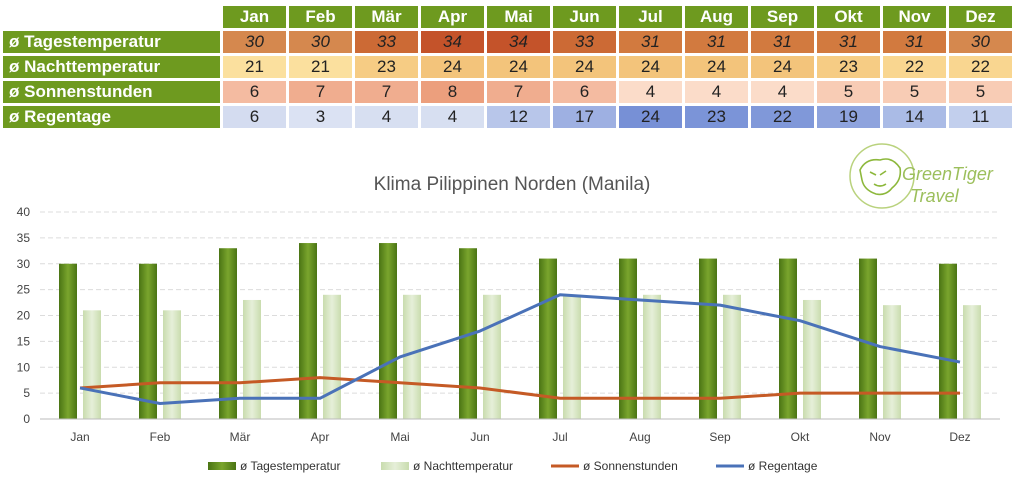 Image resolution: width=1024 pixels, height=484 pixels. Describe the element at coordinates (914, 17) in the screenshot. I see `table-month-header: Nov` at that location.